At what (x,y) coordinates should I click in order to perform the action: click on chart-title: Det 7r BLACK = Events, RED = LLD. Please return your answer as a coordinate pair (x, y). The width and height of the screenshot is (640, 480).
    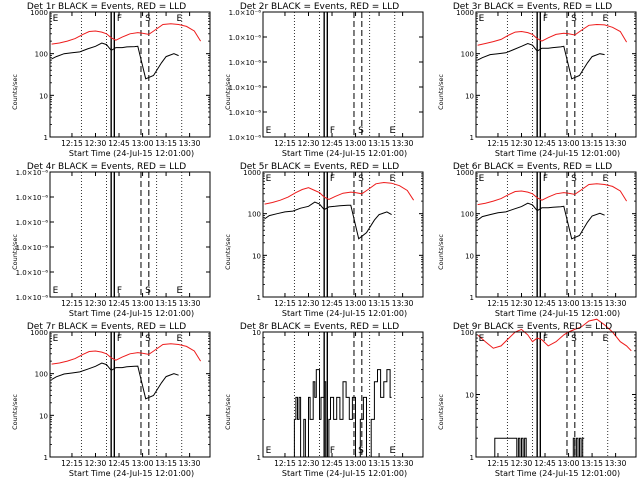
    Looking at the image, I should click on (106, 327).